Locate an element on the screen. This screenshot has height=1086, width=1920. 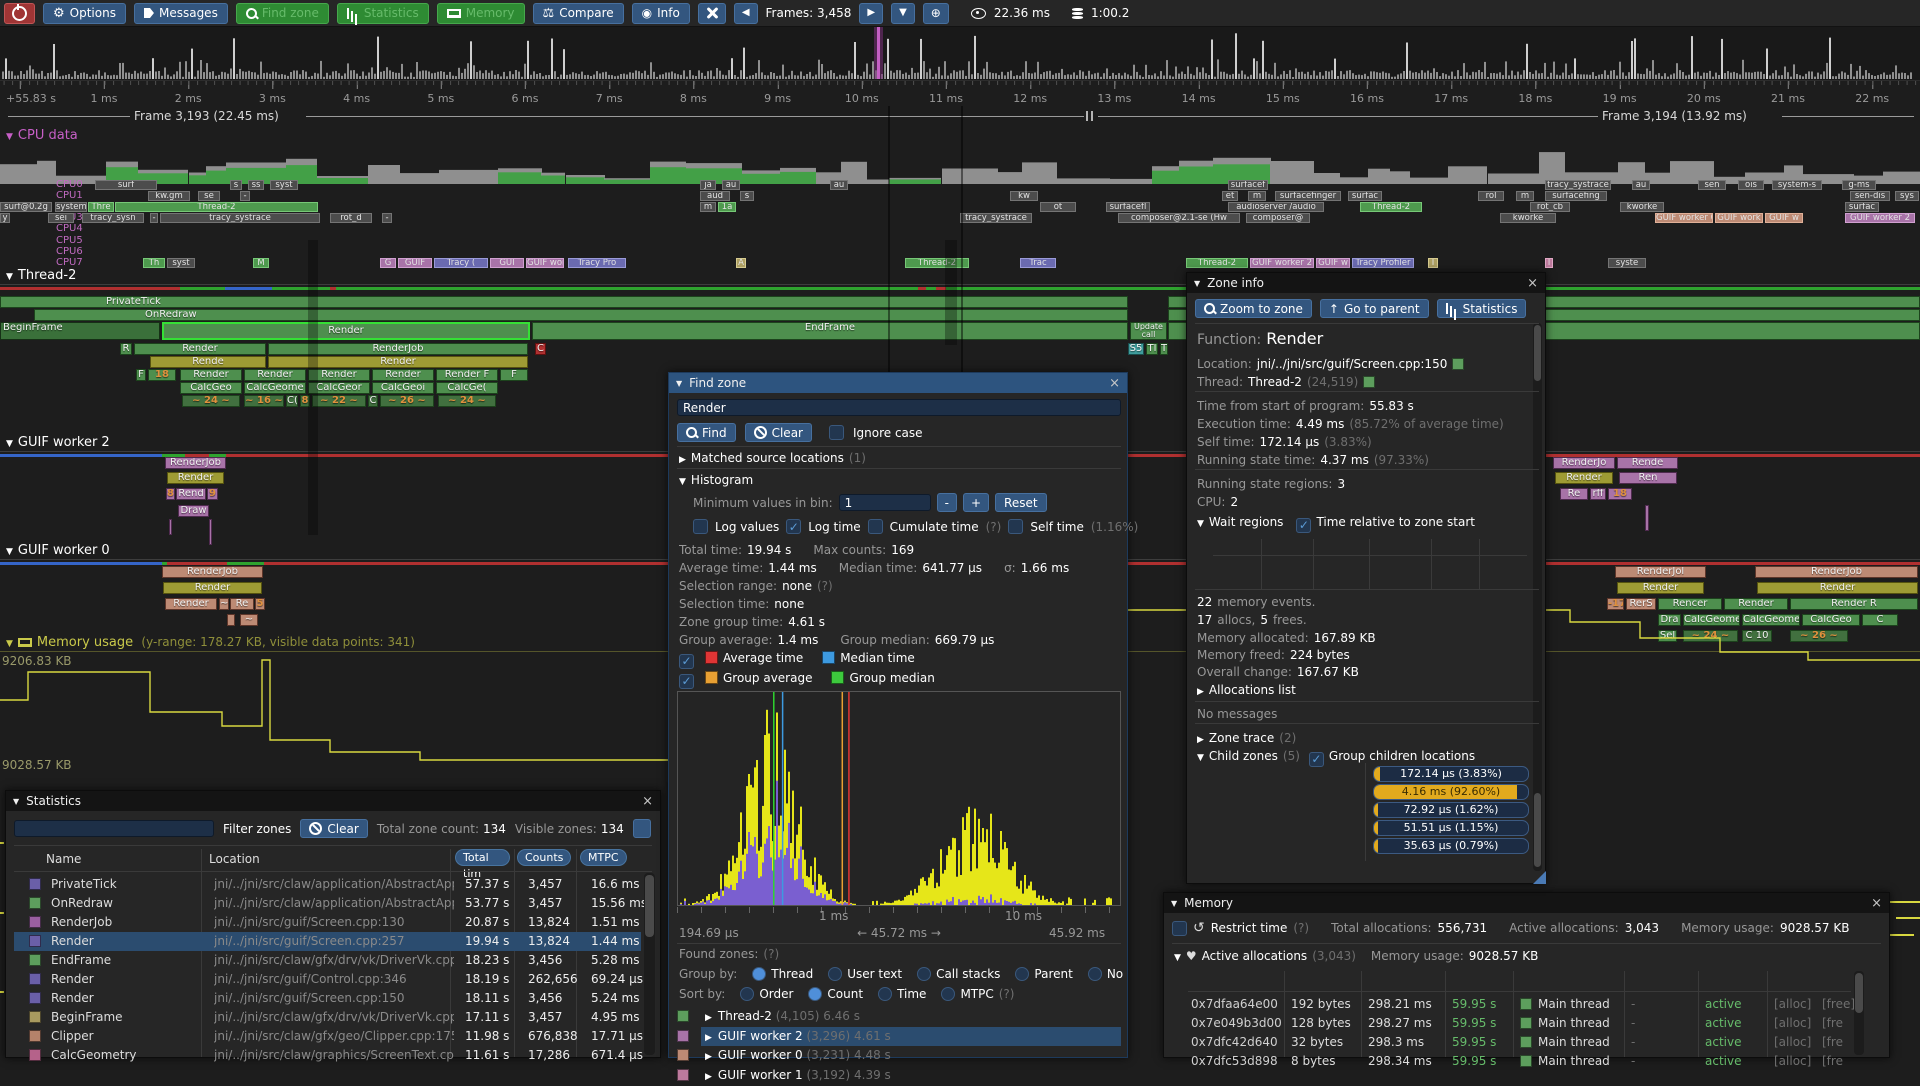
timeline-zone: ~ 16 ~ is located at coordinates (264, 401).